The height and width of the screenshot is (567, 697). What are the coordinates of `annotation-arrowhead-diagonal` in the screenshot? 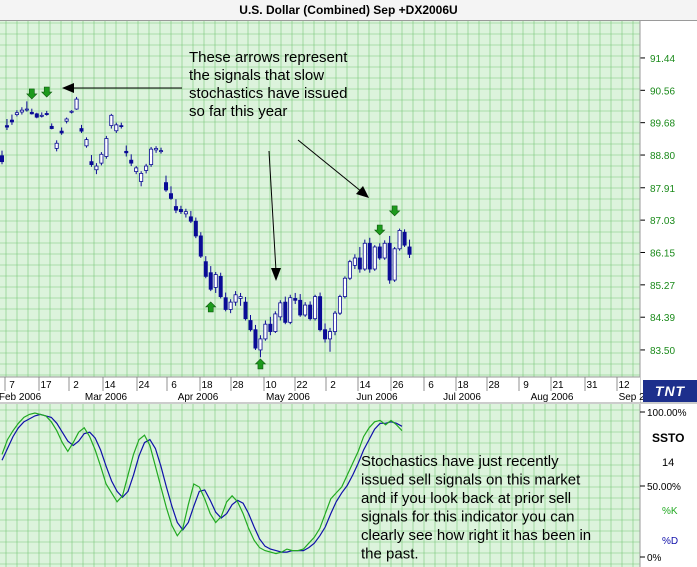 It's located at (362, 192).